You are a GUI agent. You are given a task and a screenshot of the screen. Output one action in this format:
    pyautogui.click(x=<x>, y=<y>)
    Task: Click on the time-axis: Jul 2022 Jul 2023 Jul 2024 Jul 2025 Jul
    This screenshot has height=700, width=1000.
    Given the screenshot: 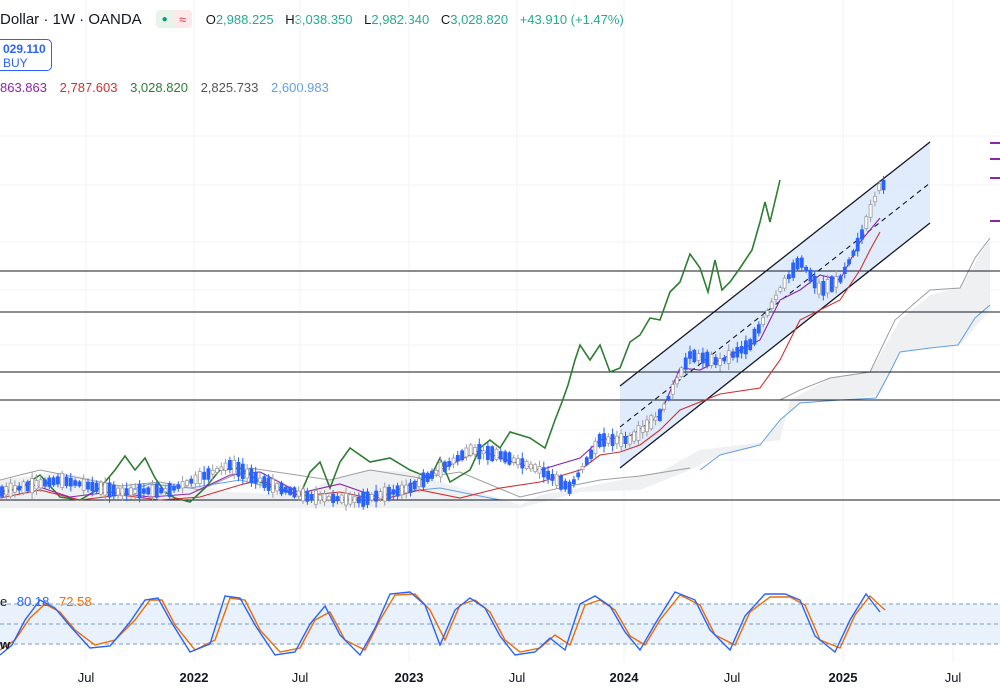 What is the action you would take?
    pyautogui.click(x=500, y=679)
    